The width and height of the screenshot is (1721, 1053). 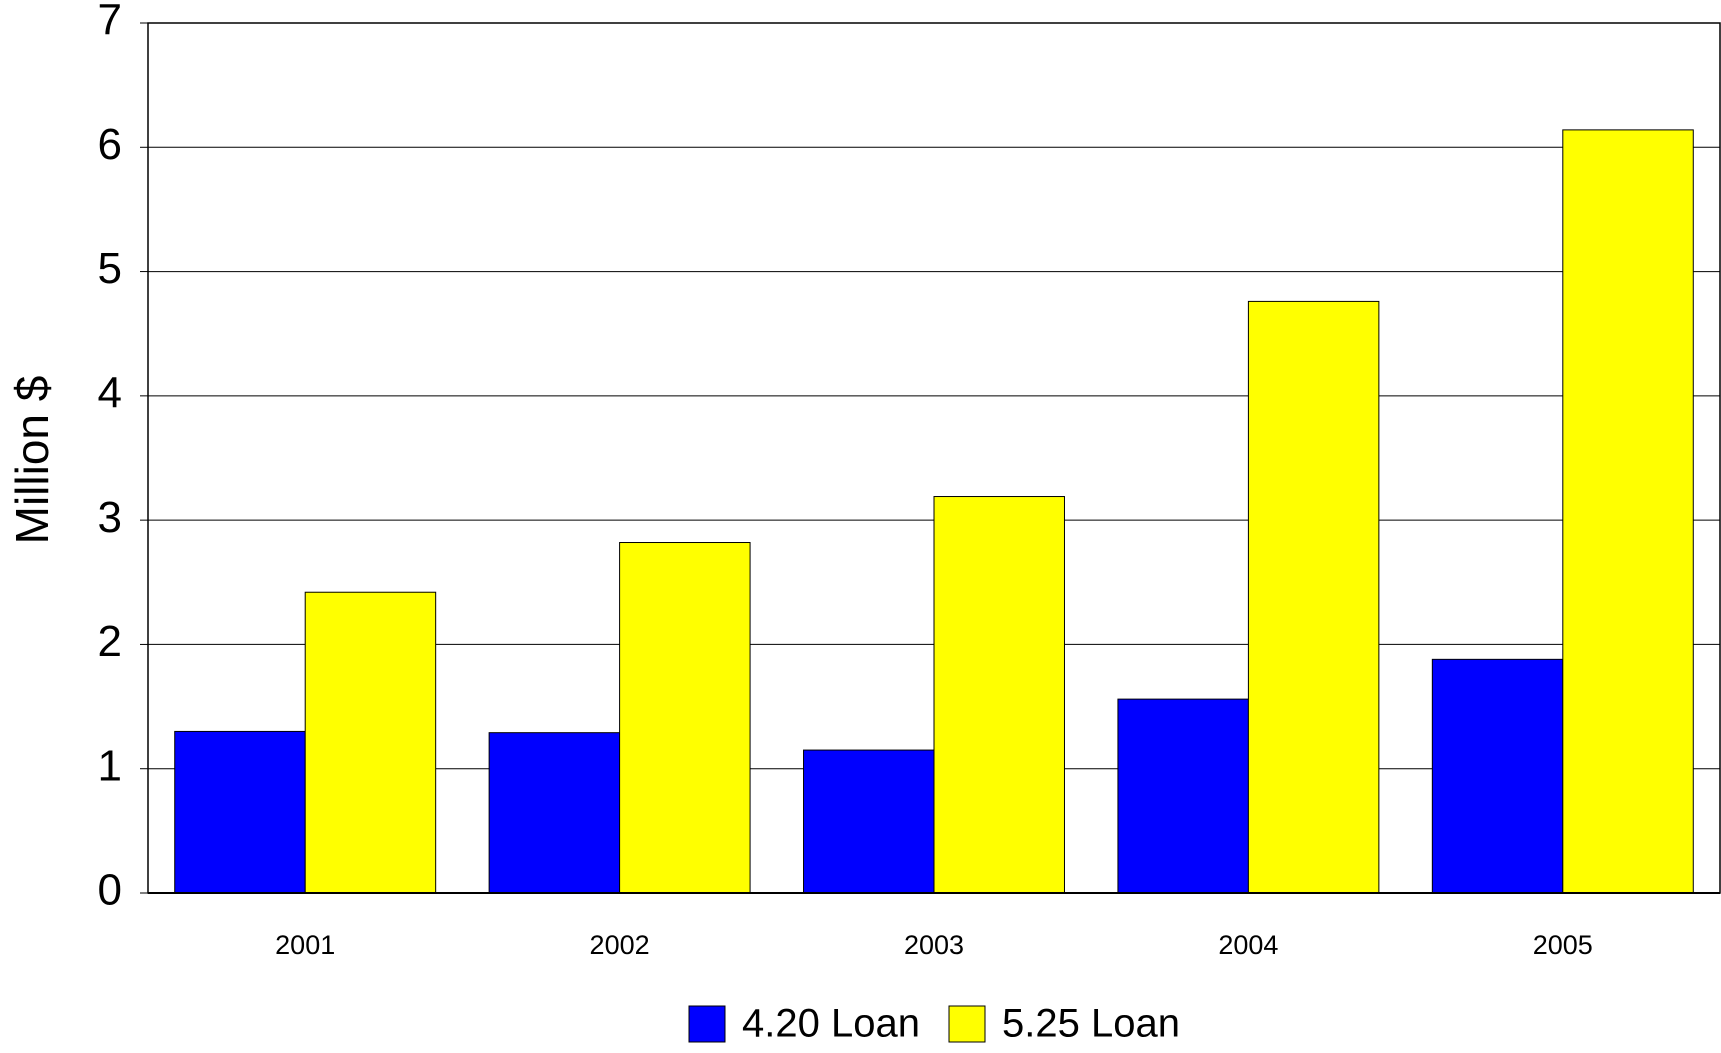 What do you see at coordinates (831, 1024) in the screenshot?
I see `legend-label: 4.20 Loan` at bounding box center [831, 1024].